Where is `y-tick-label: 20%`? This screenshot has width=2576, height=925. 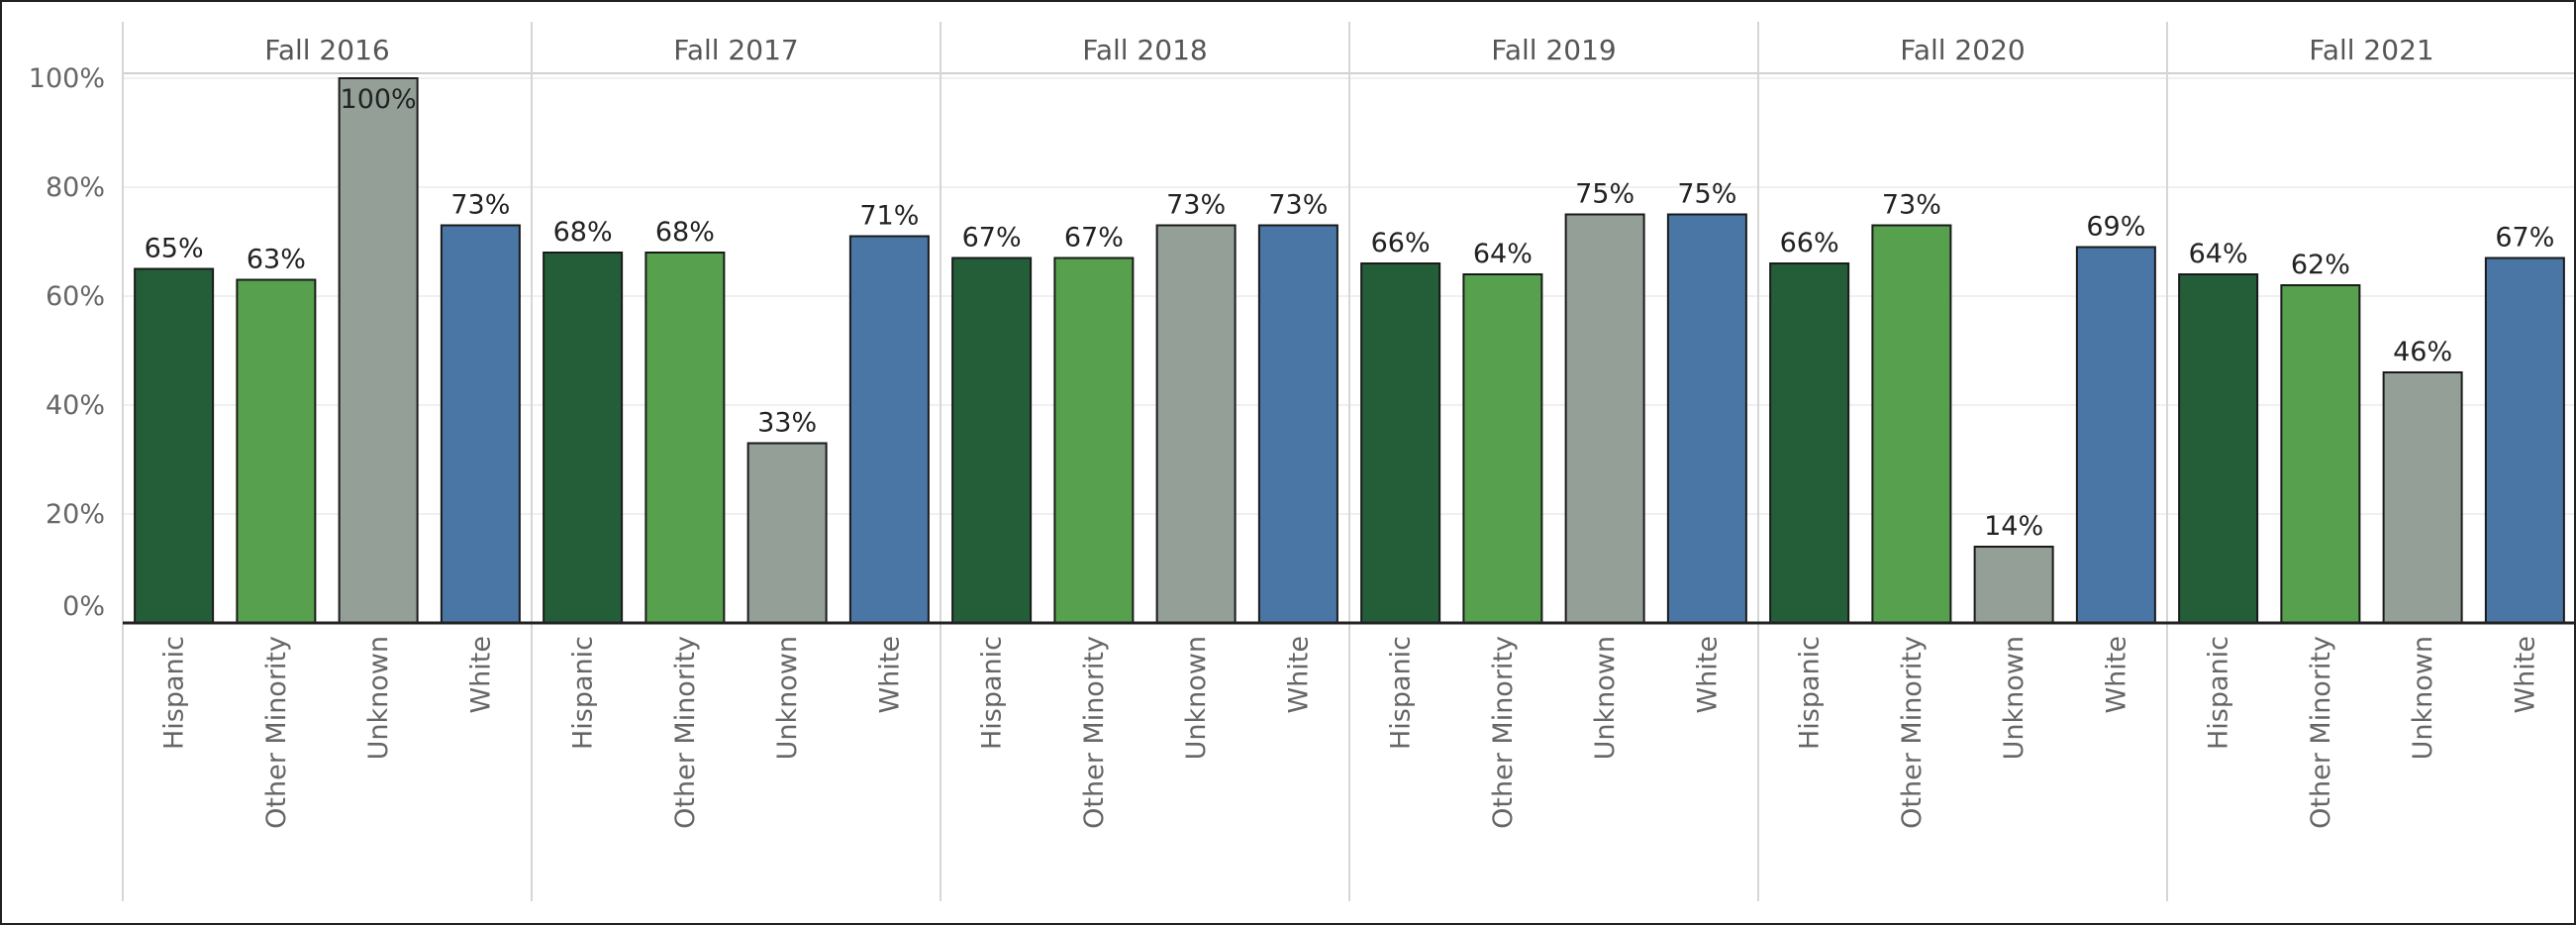
y-tick-label: 20% is located at coordinates (76, 514).